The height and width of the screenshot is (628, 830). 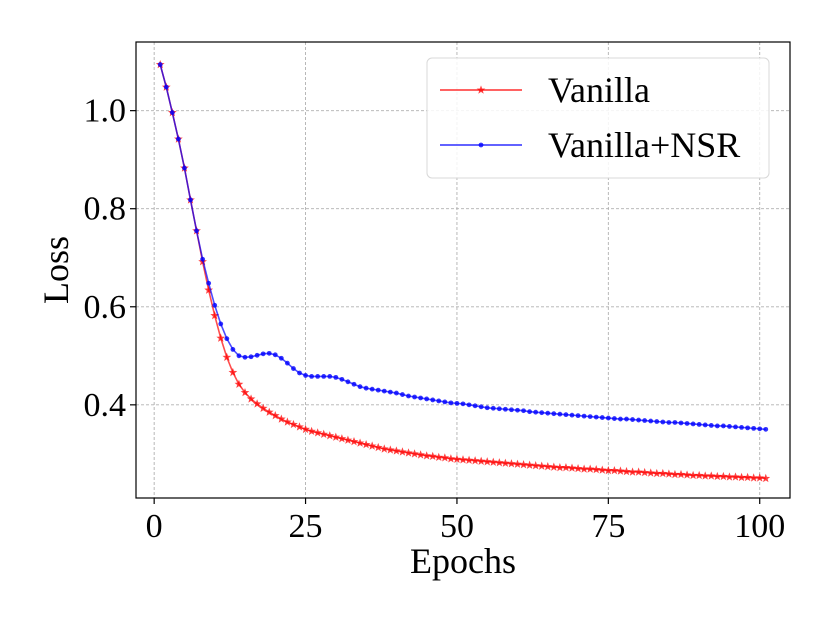 I want to click on legend-marker-vanilla, so click(x=481, y=89).